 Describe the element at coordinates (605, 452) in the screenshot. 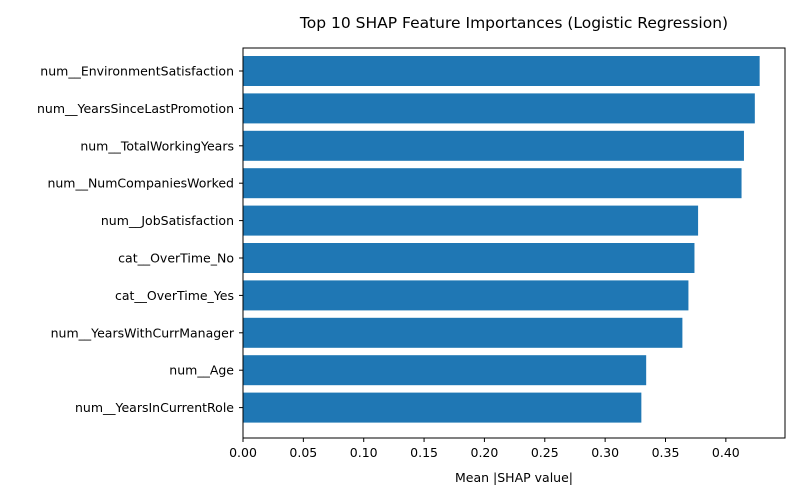

I see `x-tick-label: 0.30` at that location.